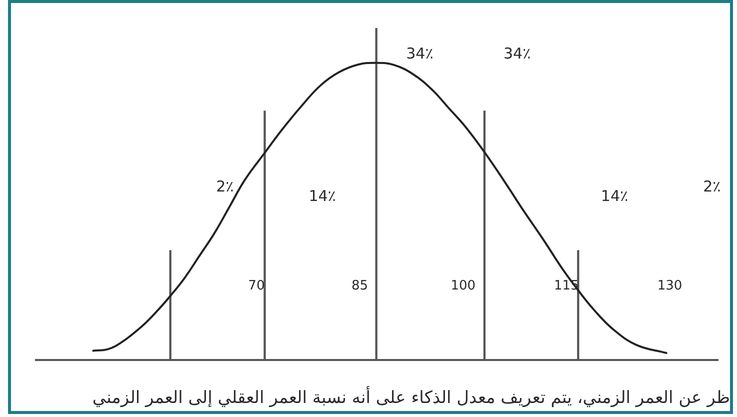  I want to click on x-tick-label: 100, so click(463, 286).